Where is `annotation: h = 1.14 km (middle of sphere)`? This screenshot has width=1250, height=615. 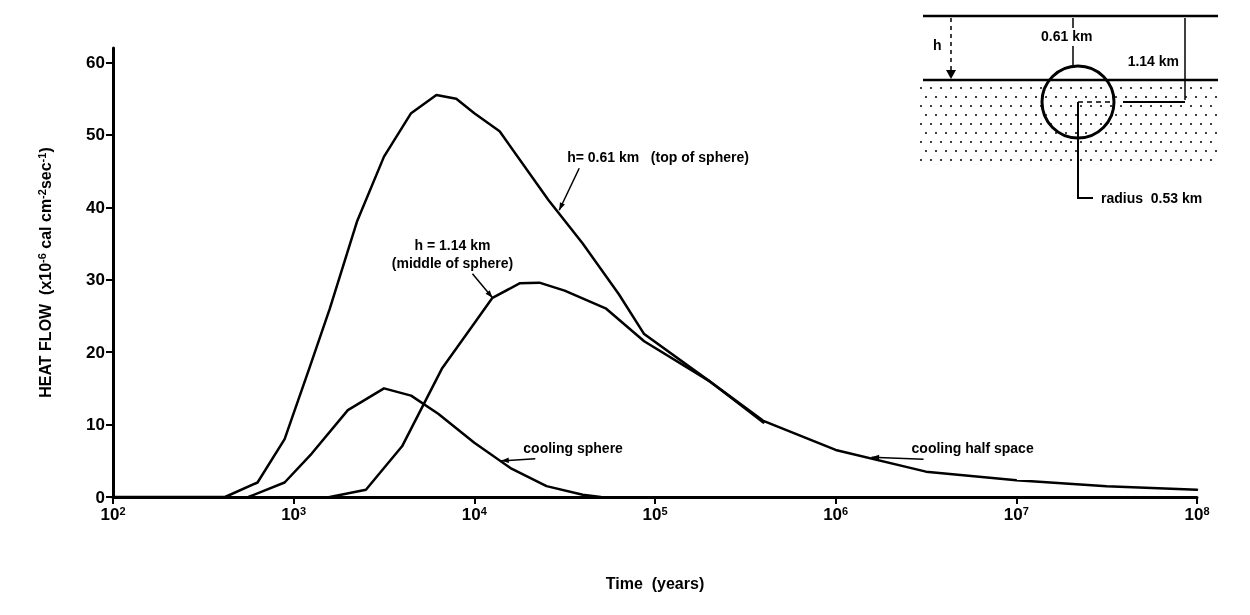 annotation: h = 1.14 km (middle of sphere) is located at coordinates (452, 253).